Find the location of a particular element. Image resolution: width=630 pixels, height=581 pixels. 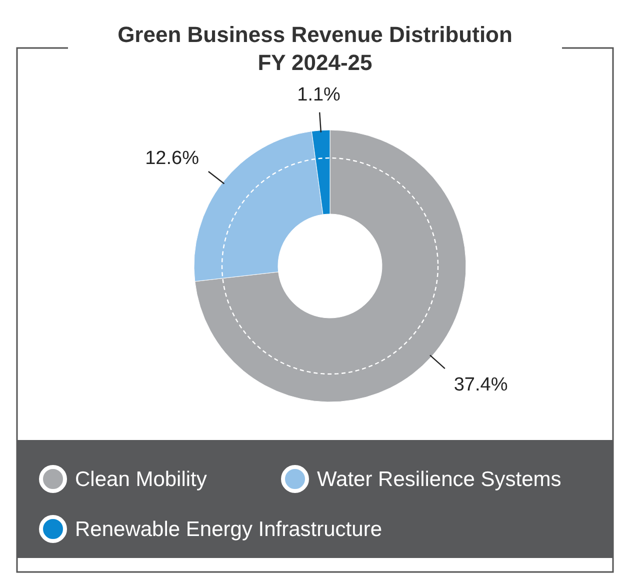

chart-title: Green Business Revenue Distribution FY 2024-25 is located at coordinates (315, 48).